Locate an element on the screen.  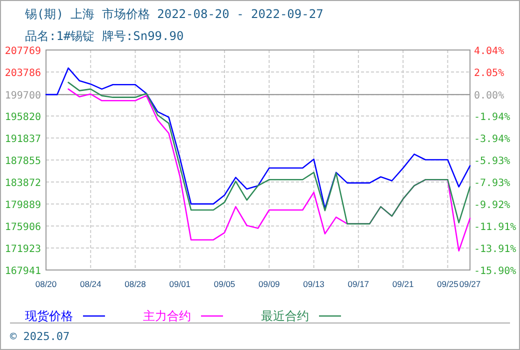
y-tick-label: 171923 is located at coordinates (22, 250).